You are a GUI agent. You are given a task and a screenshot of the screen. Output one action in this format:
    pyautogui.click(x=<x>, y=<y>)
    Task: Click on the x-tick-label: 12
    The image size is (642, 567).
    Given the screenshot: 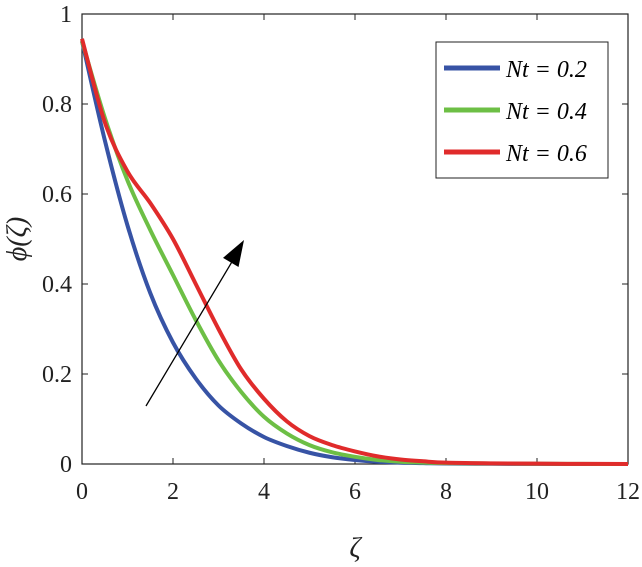 What is the action you would take?
    pyautogui.click(x=628, y=492)
    